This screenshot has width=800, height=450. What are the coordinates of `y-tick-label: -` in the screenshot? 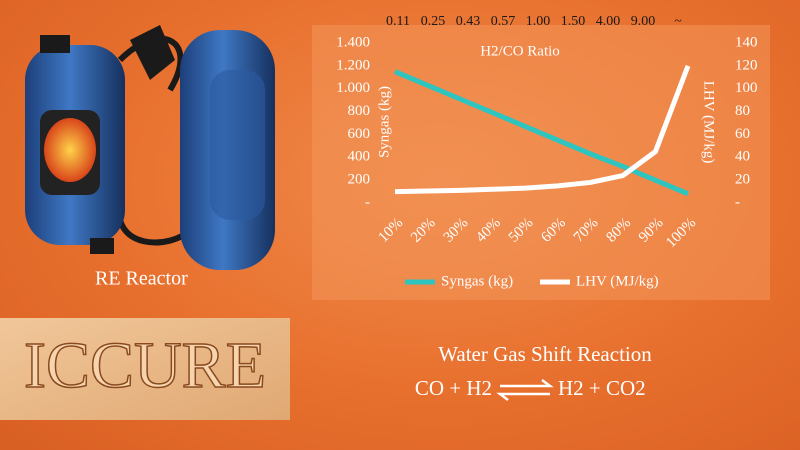 It's located at (367, 202).